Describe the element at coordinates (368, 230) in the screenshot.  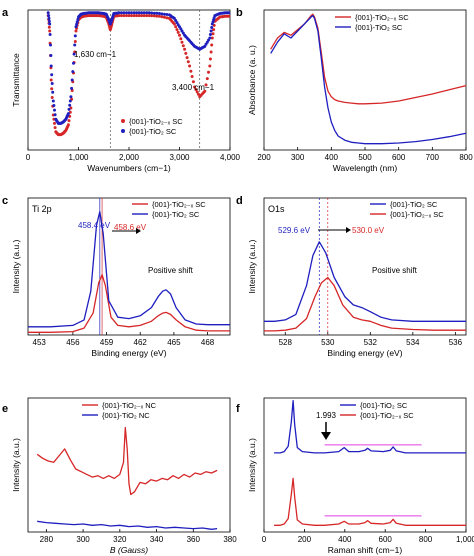
I see `annotation-d-1: 530.0 eV` at that location.